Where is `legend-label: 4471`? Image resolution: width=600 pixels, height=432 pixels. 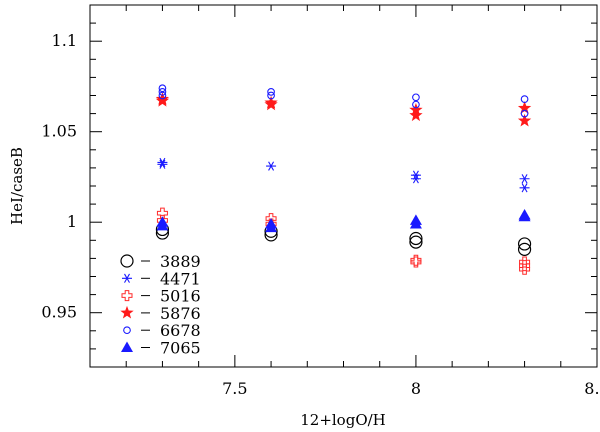 legend-label: 4471 is located at coordinates (180, 278).